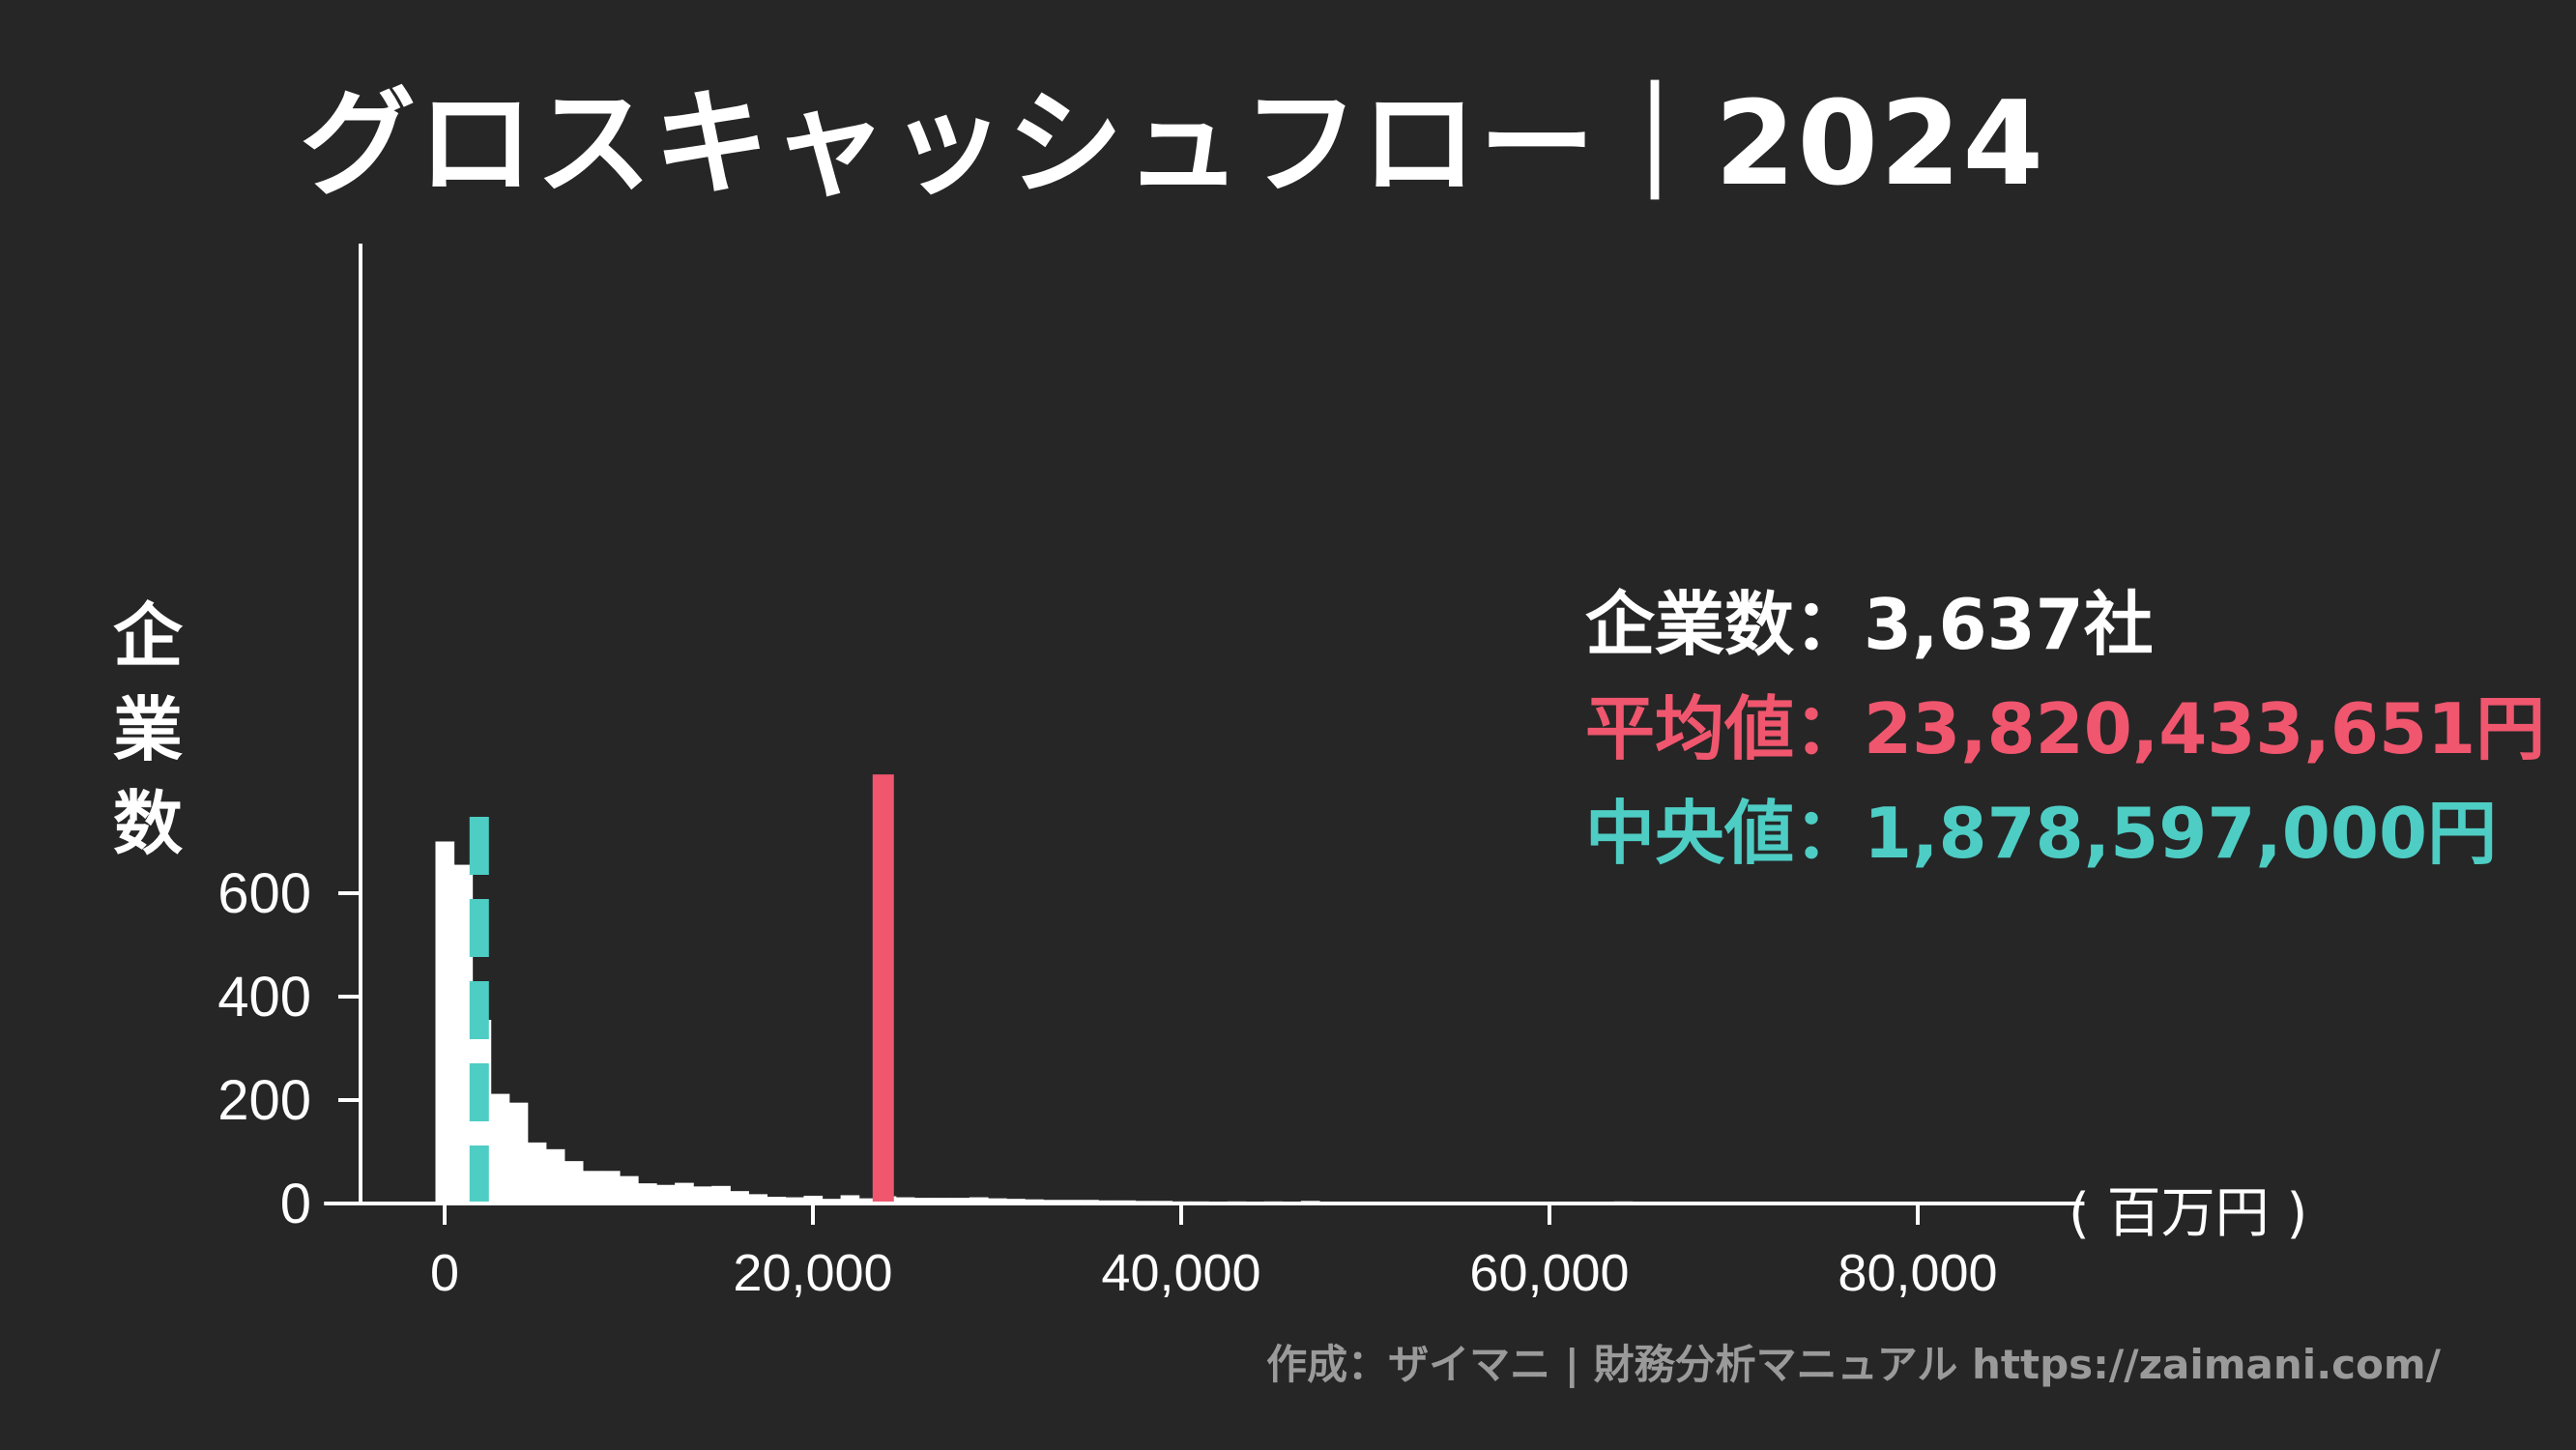 The height and width of the screenshot is (1450, 2576). Describe the element at coordinates (1690, 728) in the screenshot. I see `stat-mean-label: 平均値` at that location.